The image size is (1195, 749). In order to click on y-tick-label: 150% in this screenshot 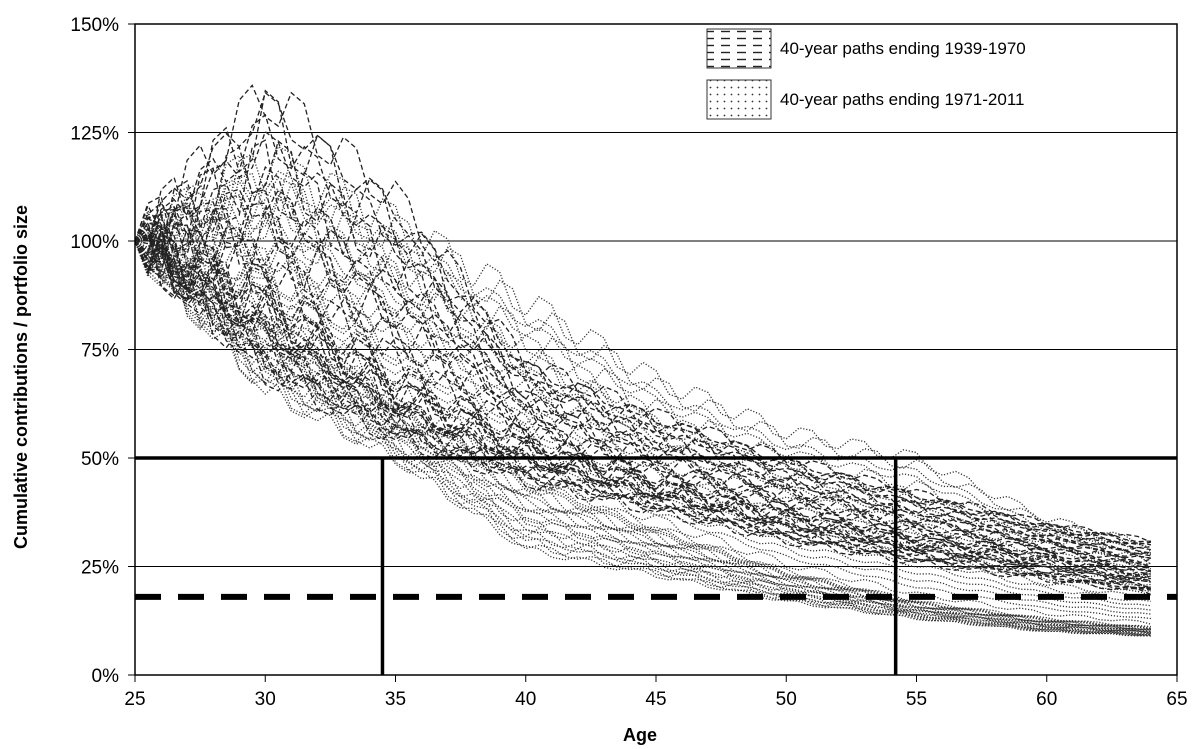, I will do `click(94, 25)`.